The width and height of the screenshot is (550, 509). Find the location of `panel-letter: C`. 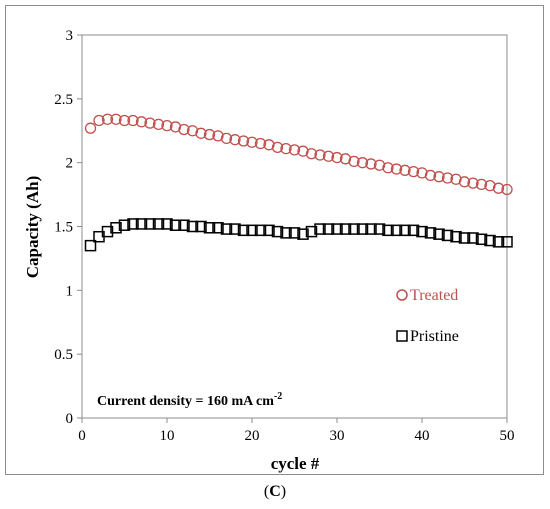

panel-letter: C is located at coordinates (275, 491).